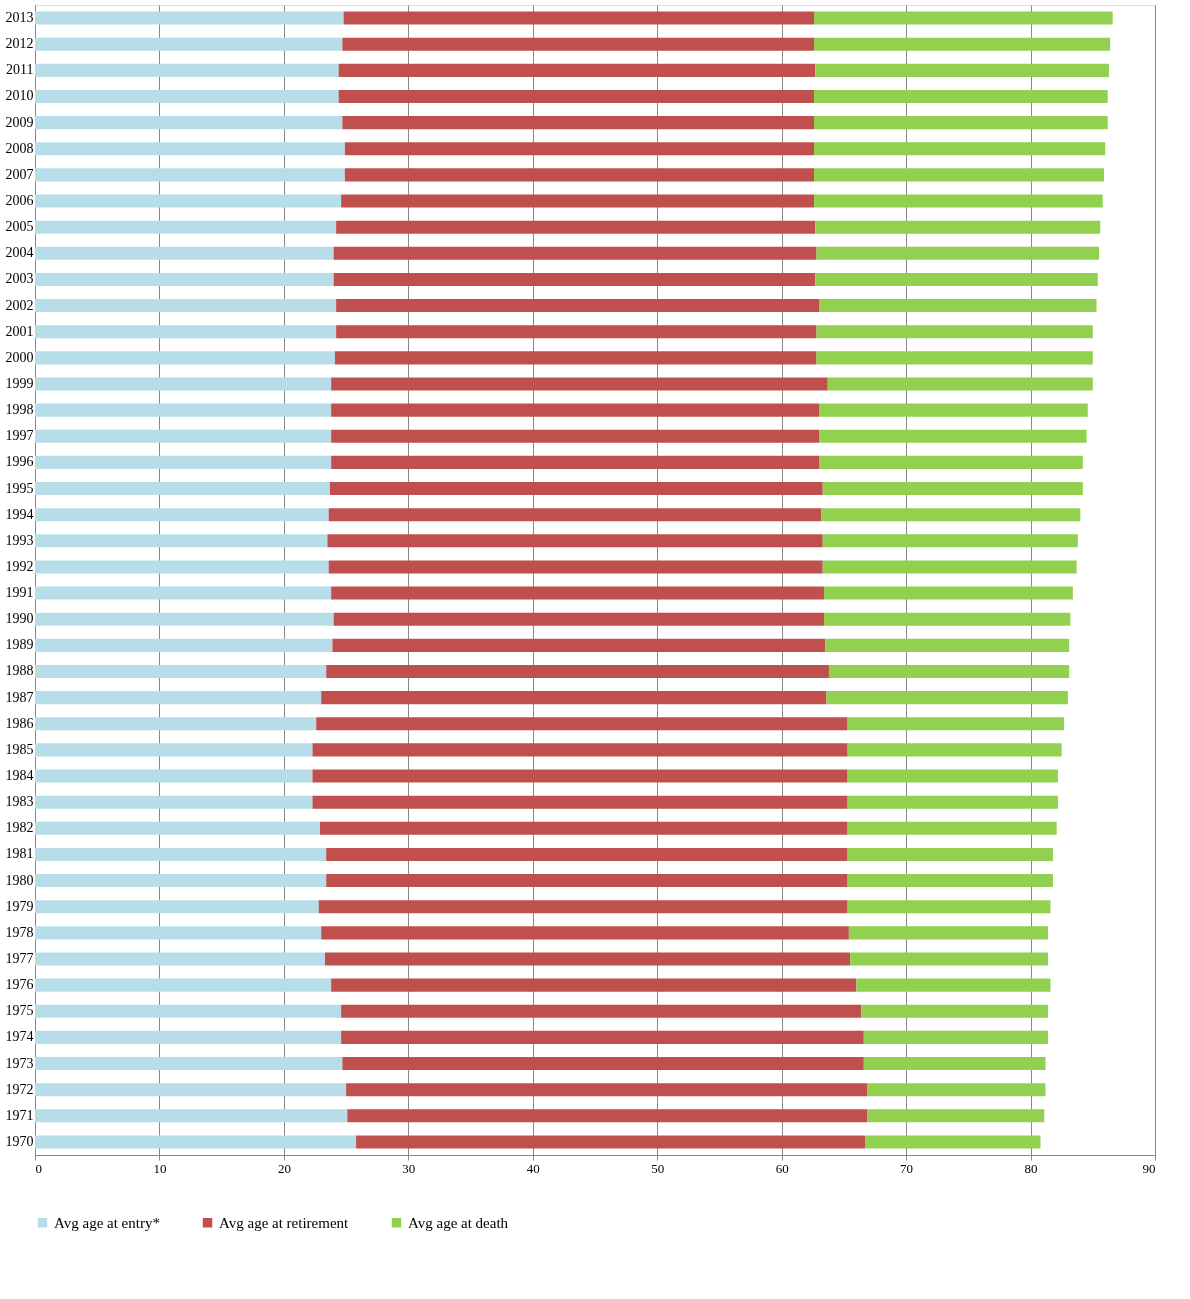 The height and width of the screenshot is (1299, 1190). Describe the element at coordinates (19, 932) in the screenshot. I see `y-tick-label: 1978` at that location.